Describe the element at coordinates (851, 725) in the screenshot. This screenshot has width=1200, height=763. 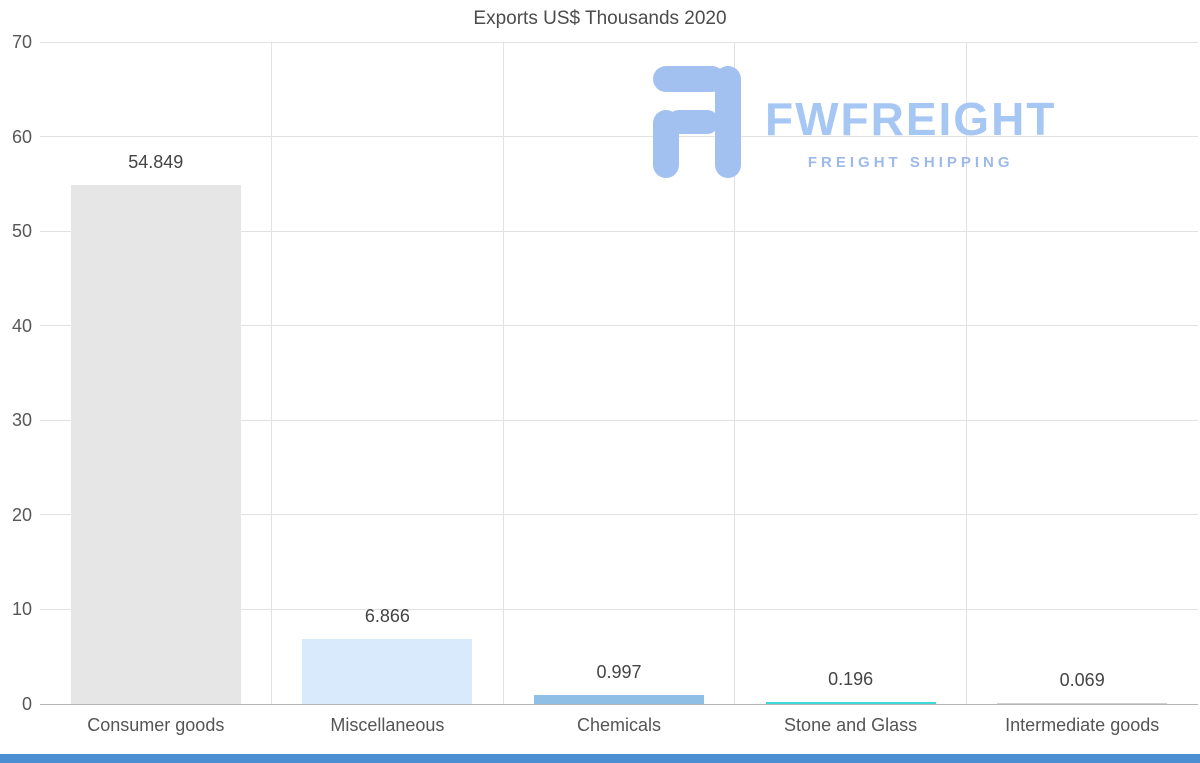
I see `x-axis-label-stone-and-glass: Stone and Glass` at that location.